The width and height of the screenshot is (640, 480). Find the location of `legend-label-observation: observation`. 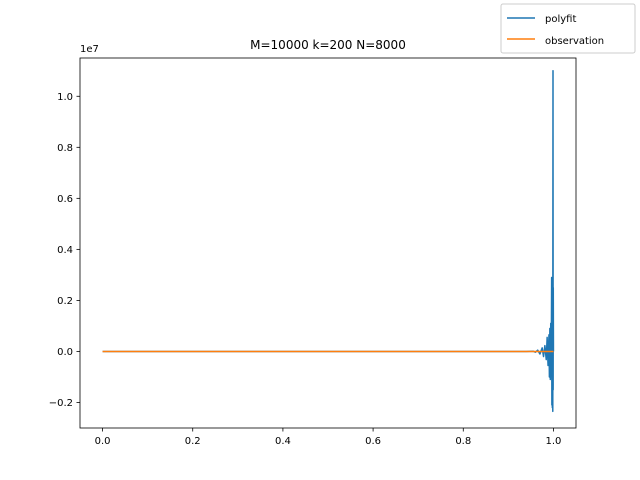

legend-label-observation: observation is located at coordinates (574, 41).